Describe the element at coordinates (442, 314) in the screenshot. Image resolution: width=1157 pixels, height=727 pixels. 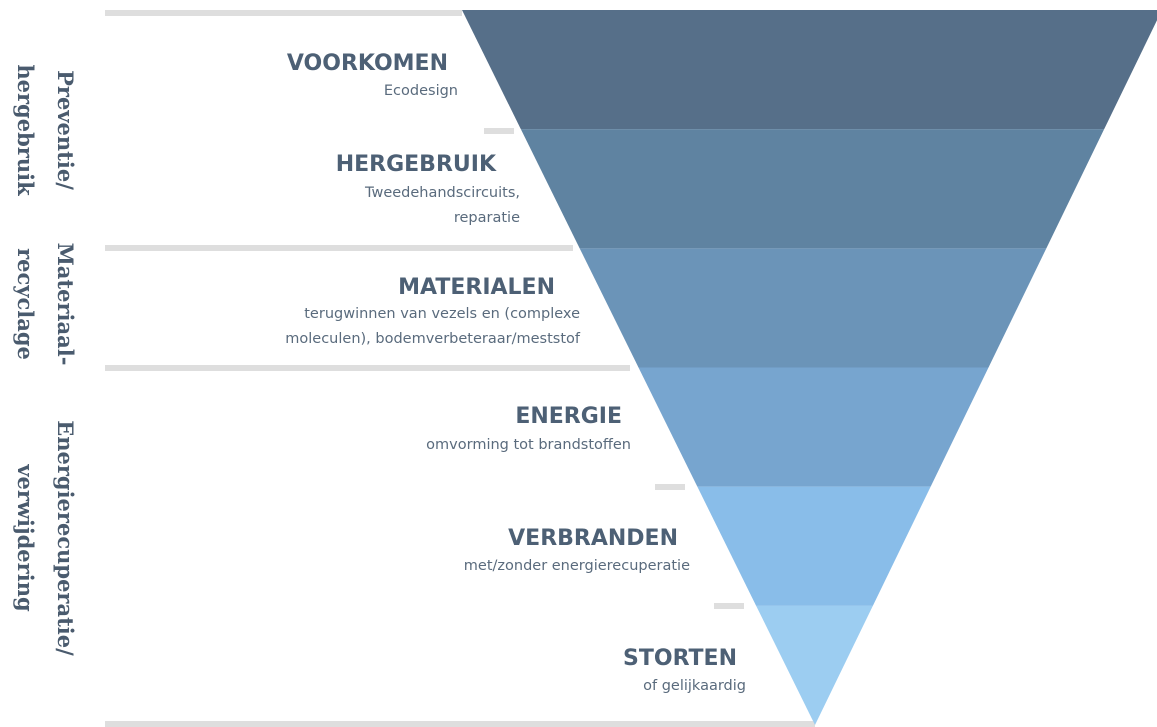
I see `level-description: terugwinnen van vezels en (complexe` at that location.